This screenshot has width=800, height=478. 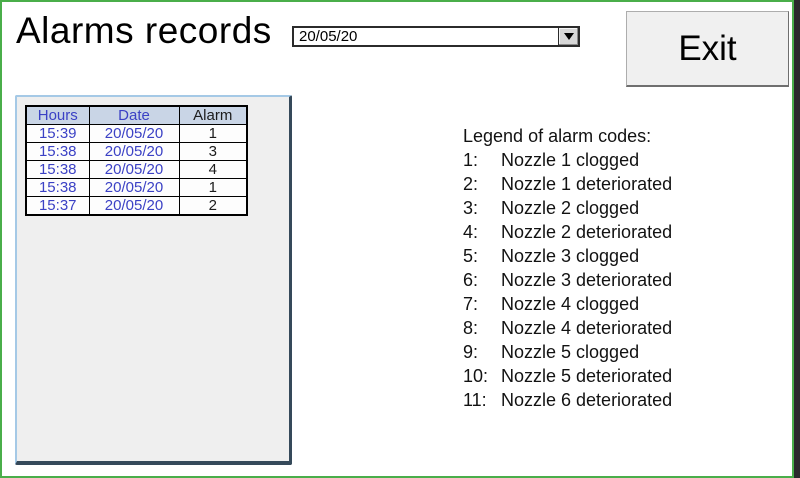 I want to click on legend-item: 9: Nozzle 5 clogged, so click(x=567, y=352).